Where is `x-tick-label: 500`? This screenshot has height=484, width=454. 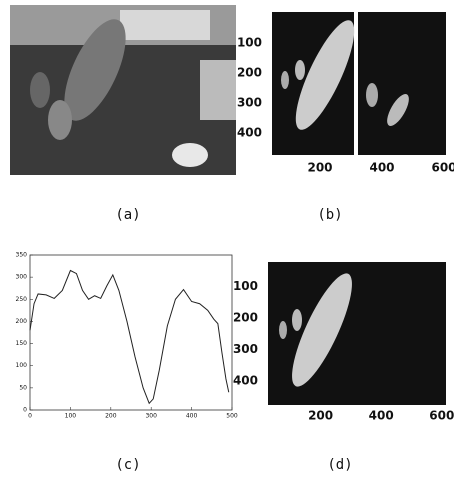
x-tick-label: 500 is located at coordinates (232, 416).